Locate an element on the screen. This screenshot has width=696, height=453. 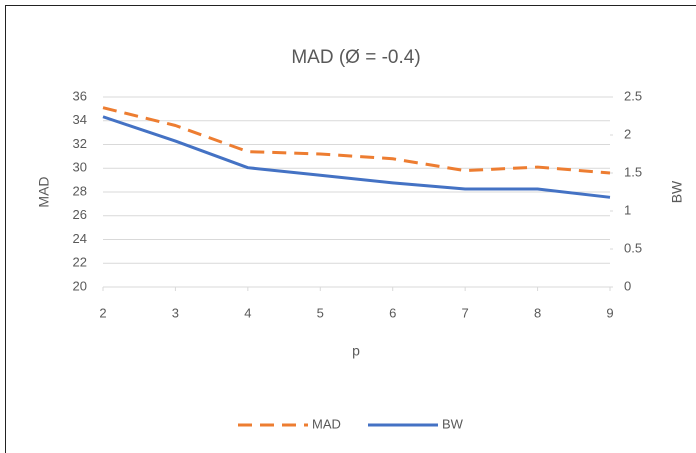
y2-tick-label: 2.5 is located at coordinates (633, 95).